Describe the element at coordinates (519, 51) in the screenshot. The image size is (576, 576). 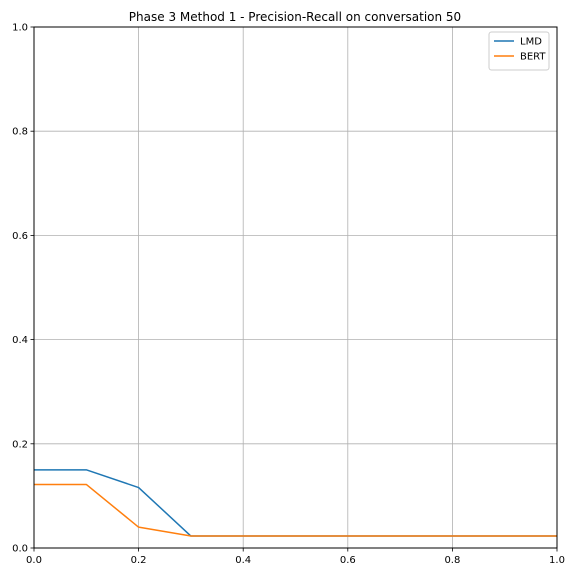
I see `legend: LMD BERT` at that location.